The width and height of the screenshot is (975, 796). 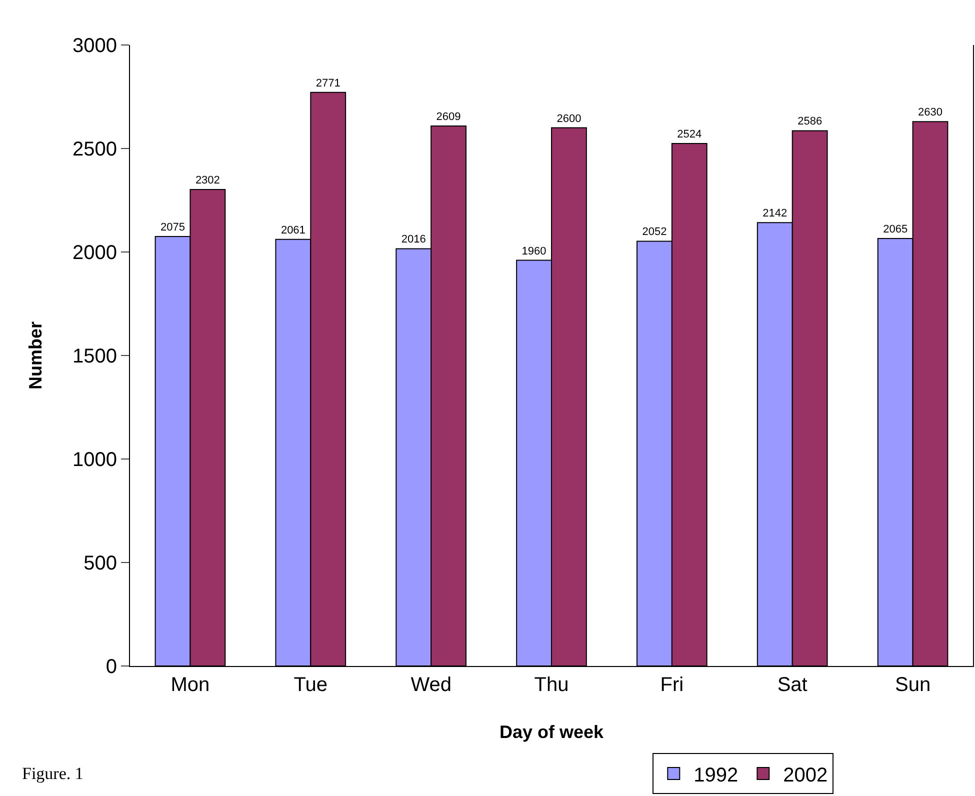 What do you see at coordinates (207, 180) in the screenshot?
I see `data-label: 2302` at bounding box center [207, 180].